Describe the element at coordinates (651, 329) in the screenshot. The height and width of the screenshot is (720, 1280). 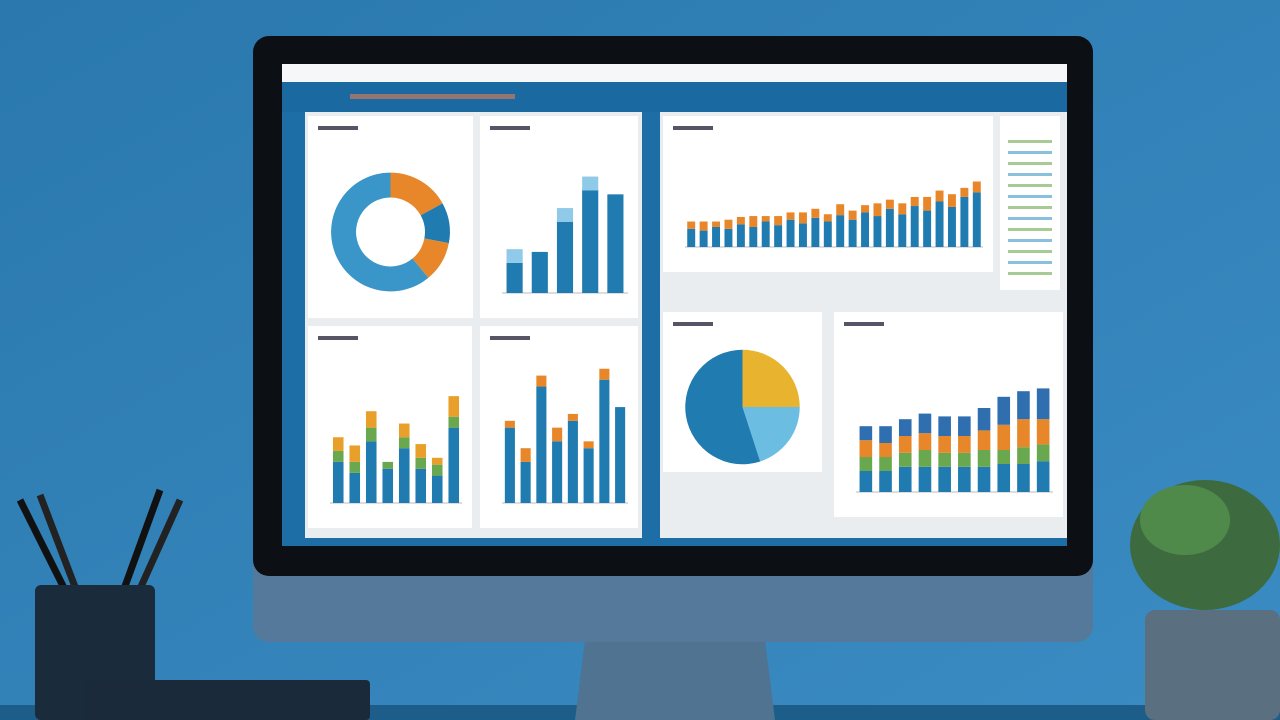
I see `divider` at that location.